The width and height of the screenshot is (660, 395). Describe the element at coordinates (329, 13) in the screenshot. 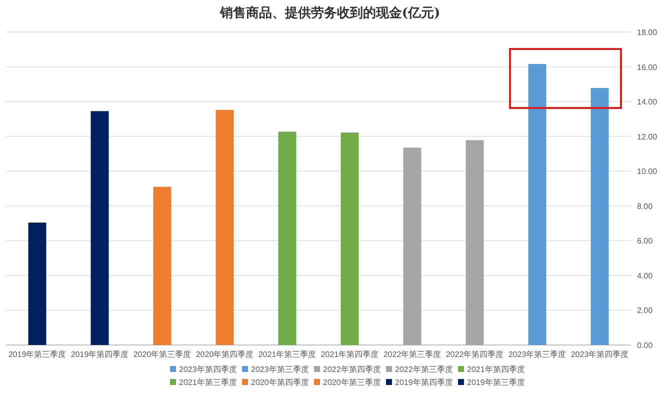

I see `chart-title: 销售商品、提供劳务收到的现金(亿元)` at that location.